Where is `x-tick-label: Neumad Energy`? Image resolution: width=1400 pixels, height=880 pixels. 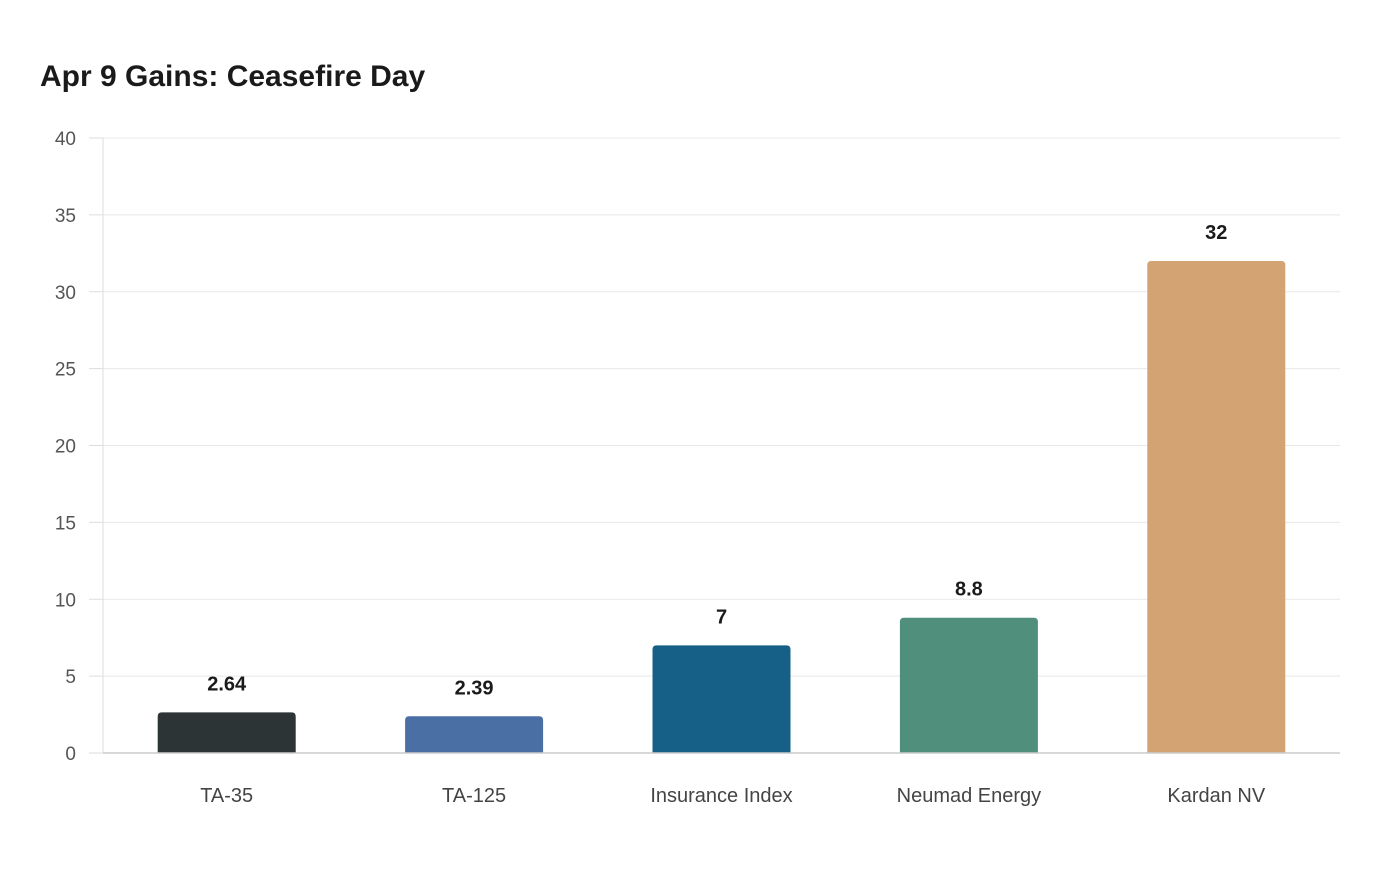
x-tick-label: Neumad Energy is located at coordinates (969, 796).